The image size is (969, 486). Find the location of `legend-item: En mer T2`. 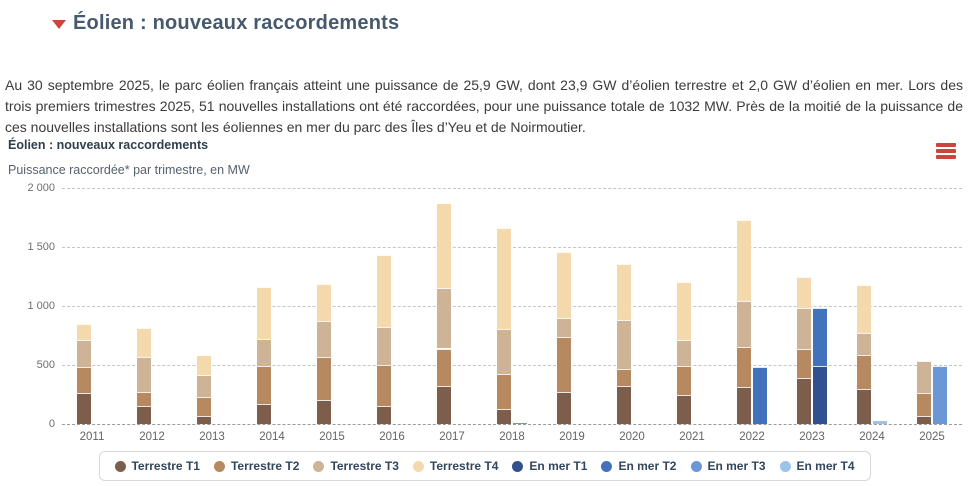

legend-item: En mer T2 is located at coordinates (638, 466).